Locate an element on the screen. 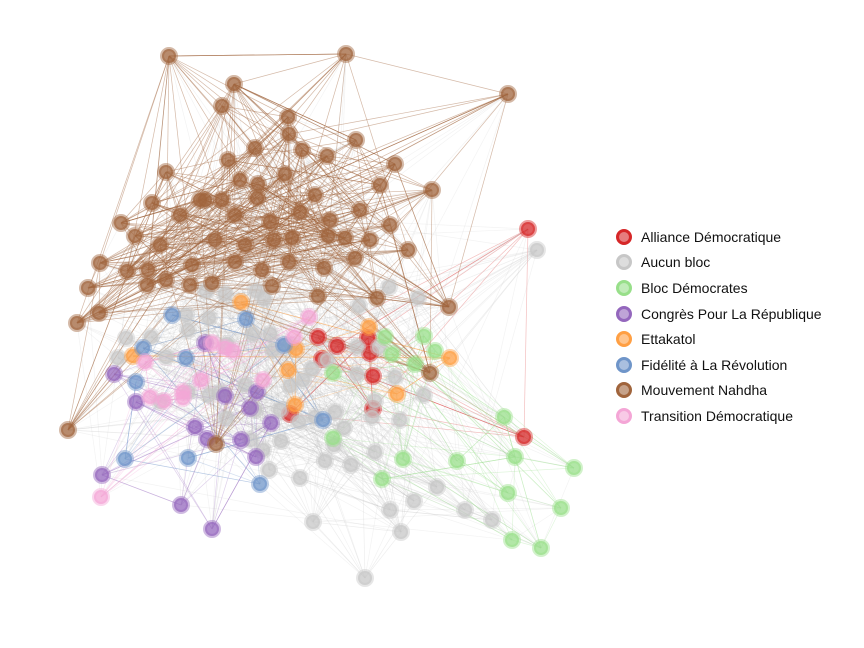 Image resolution: width=864 pixels, height=648 pixels. legend-item-ettakatol: Ettakatol is located at coordinates (719, 339).